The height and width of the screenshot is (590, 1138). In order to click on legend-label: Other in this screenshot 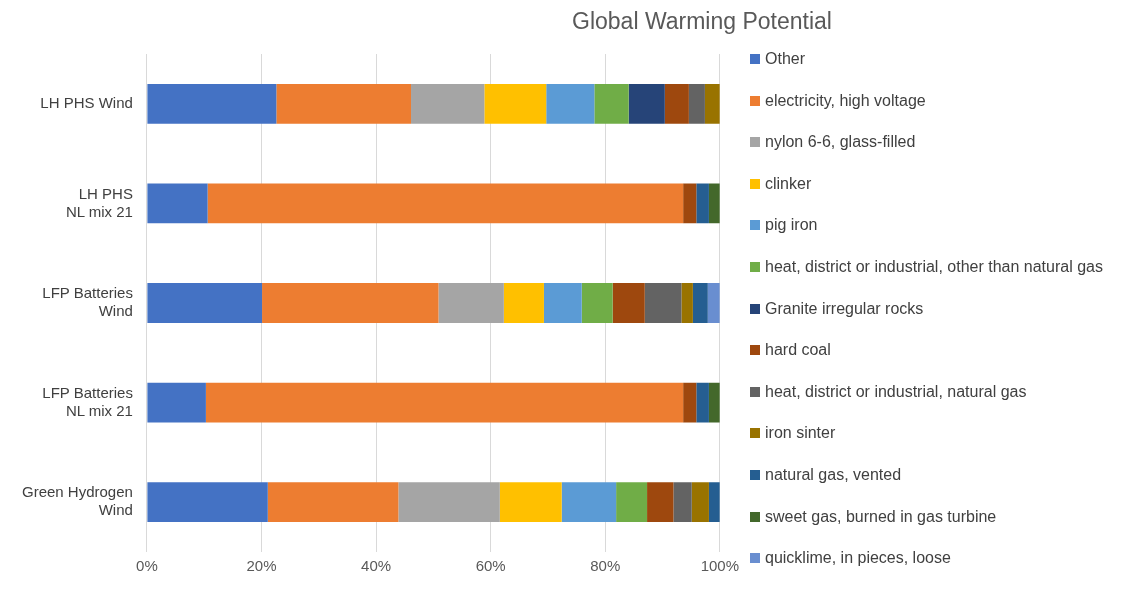, I will do `click(785, 59)`.